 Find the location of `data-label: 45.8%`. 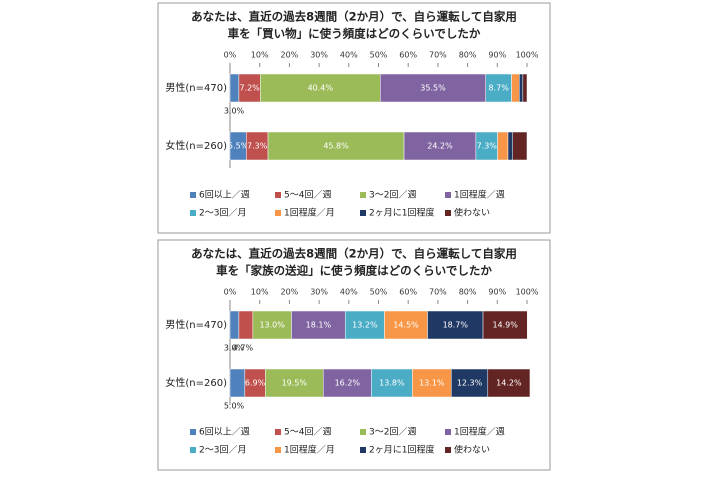

data-label: 45.8% is located at coordinates (336, 146).